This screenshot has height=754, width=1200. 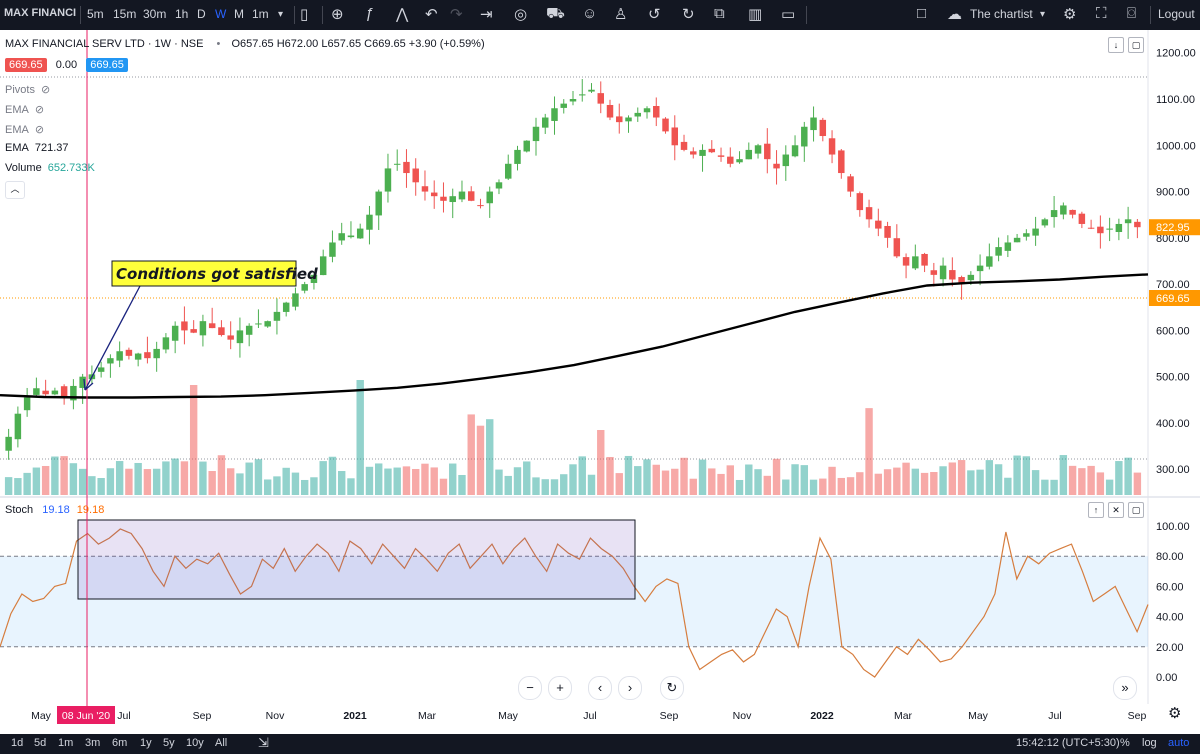 I want to click on trade-icon: ⧉, so click(x=719, y=13).